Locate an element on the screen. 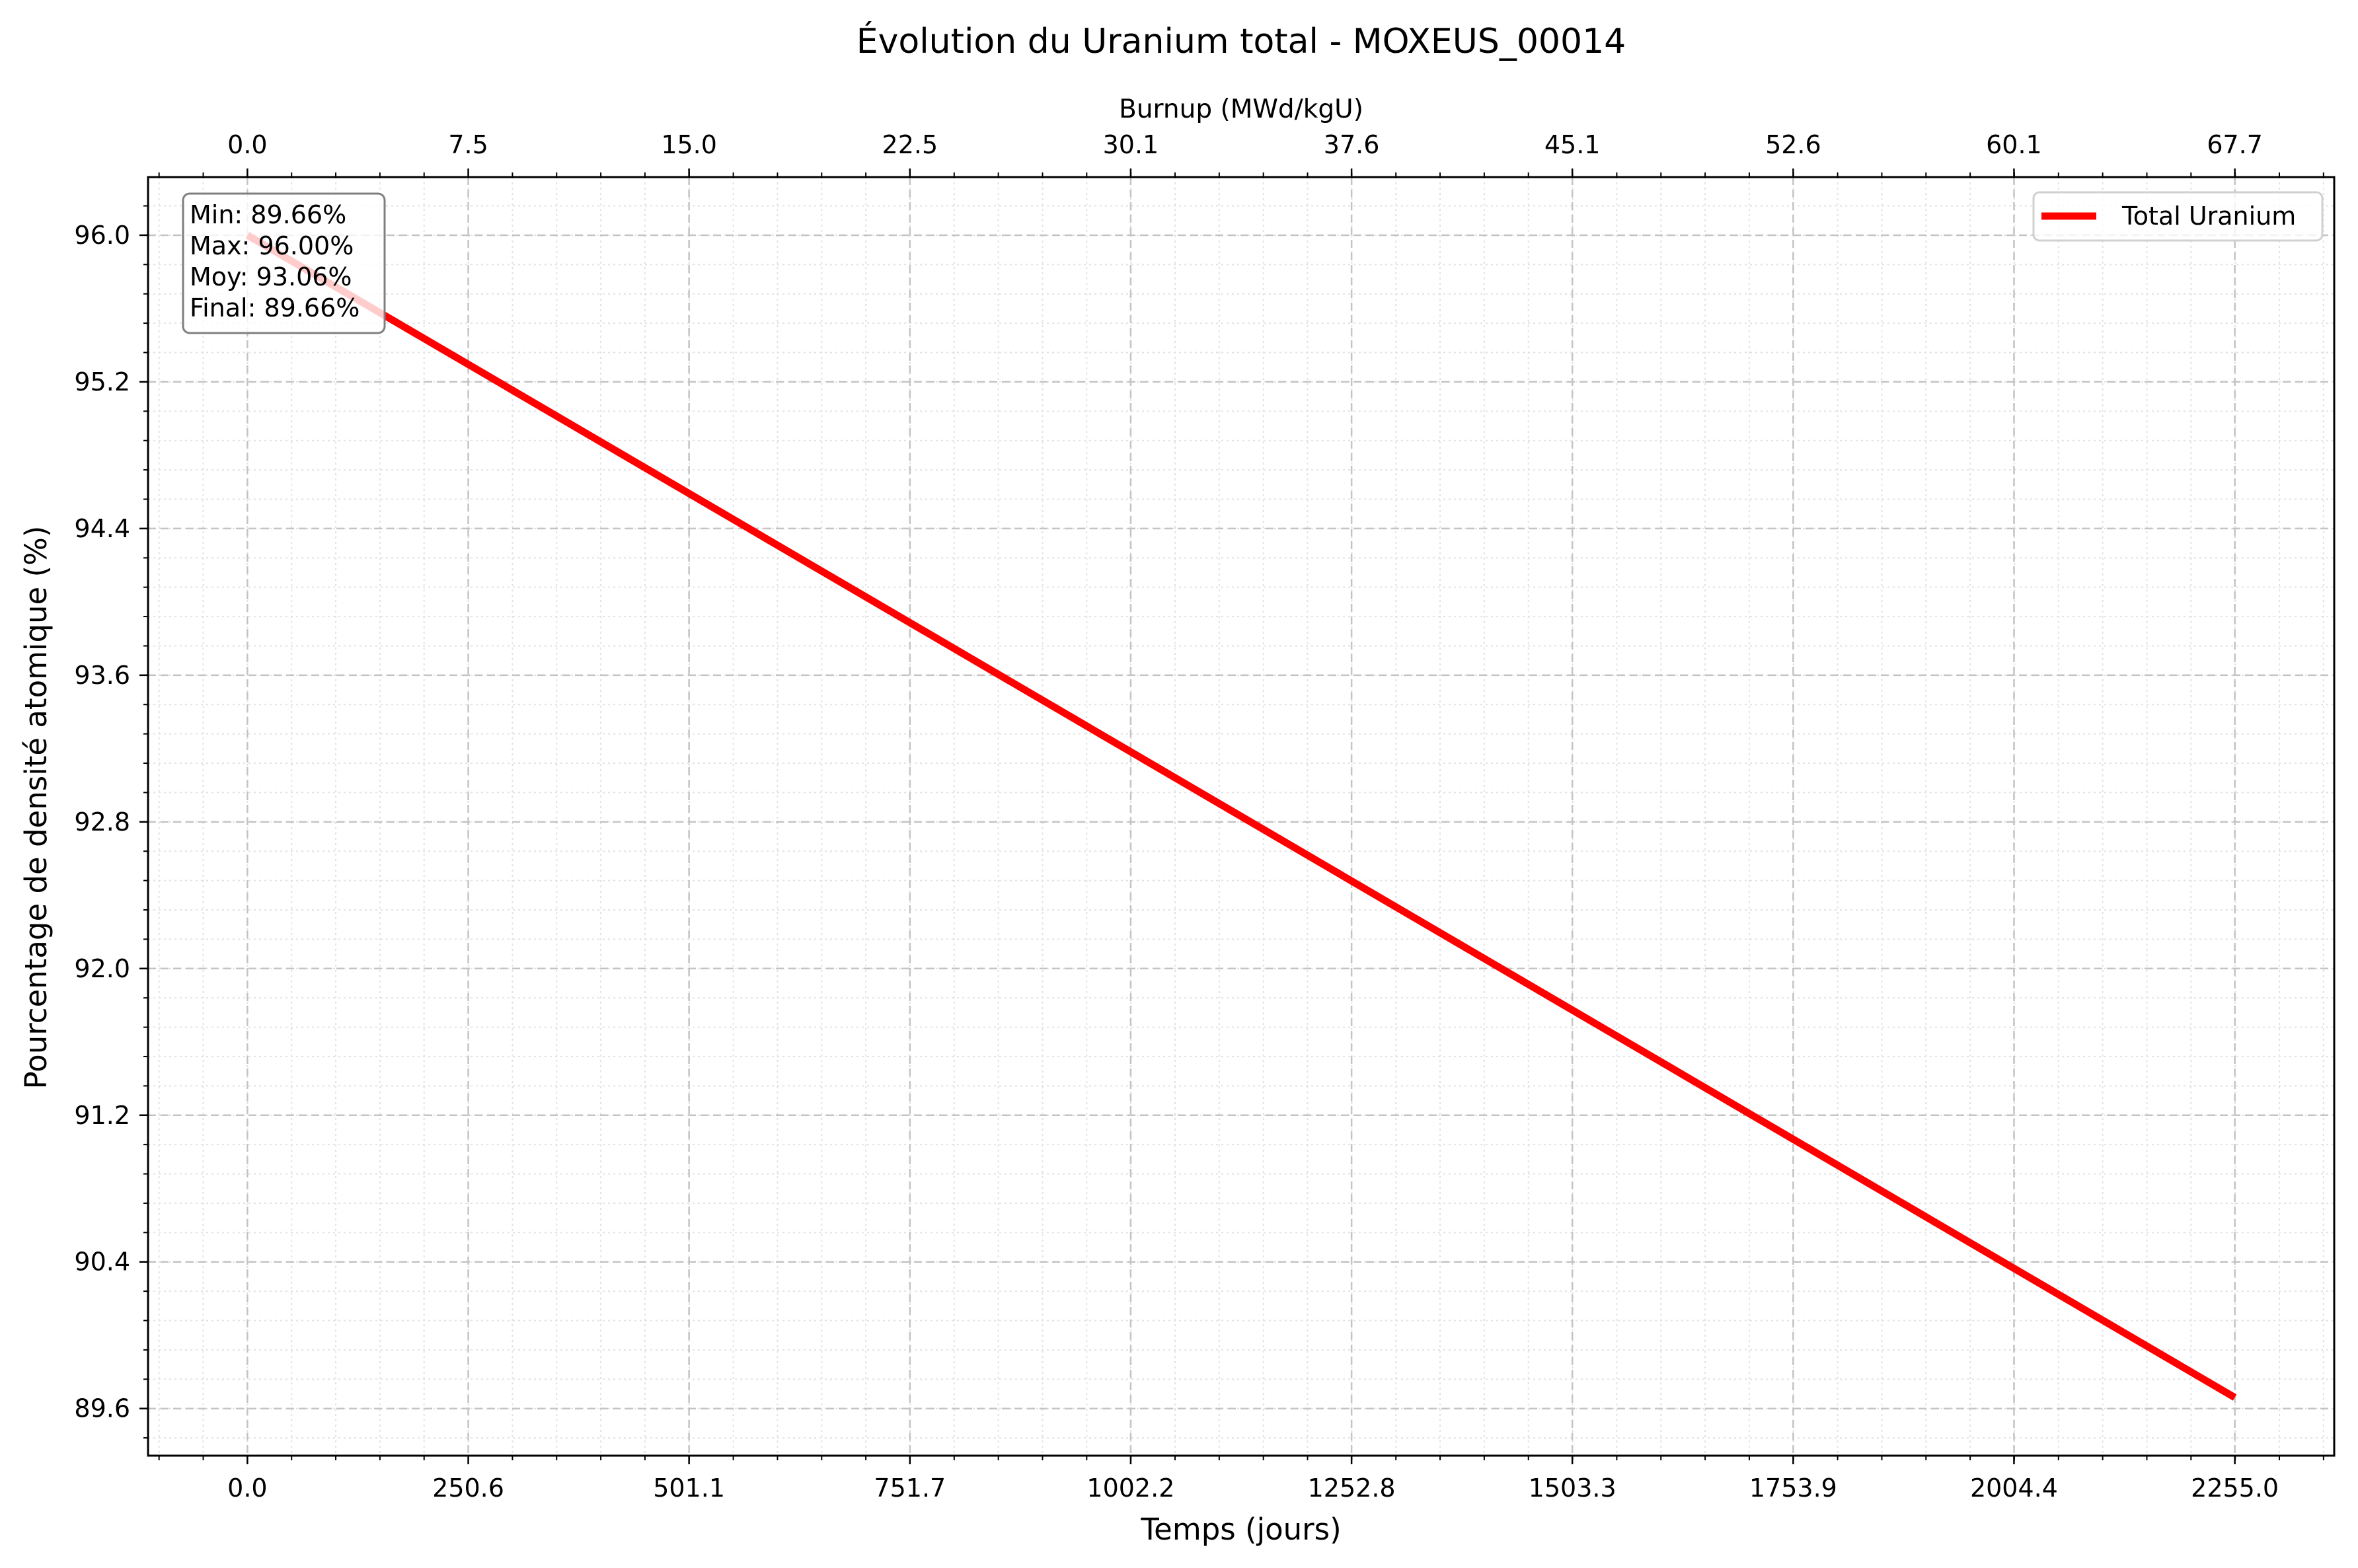  x2-tick-label: 60.1 is located at coordinates (2014, 144).